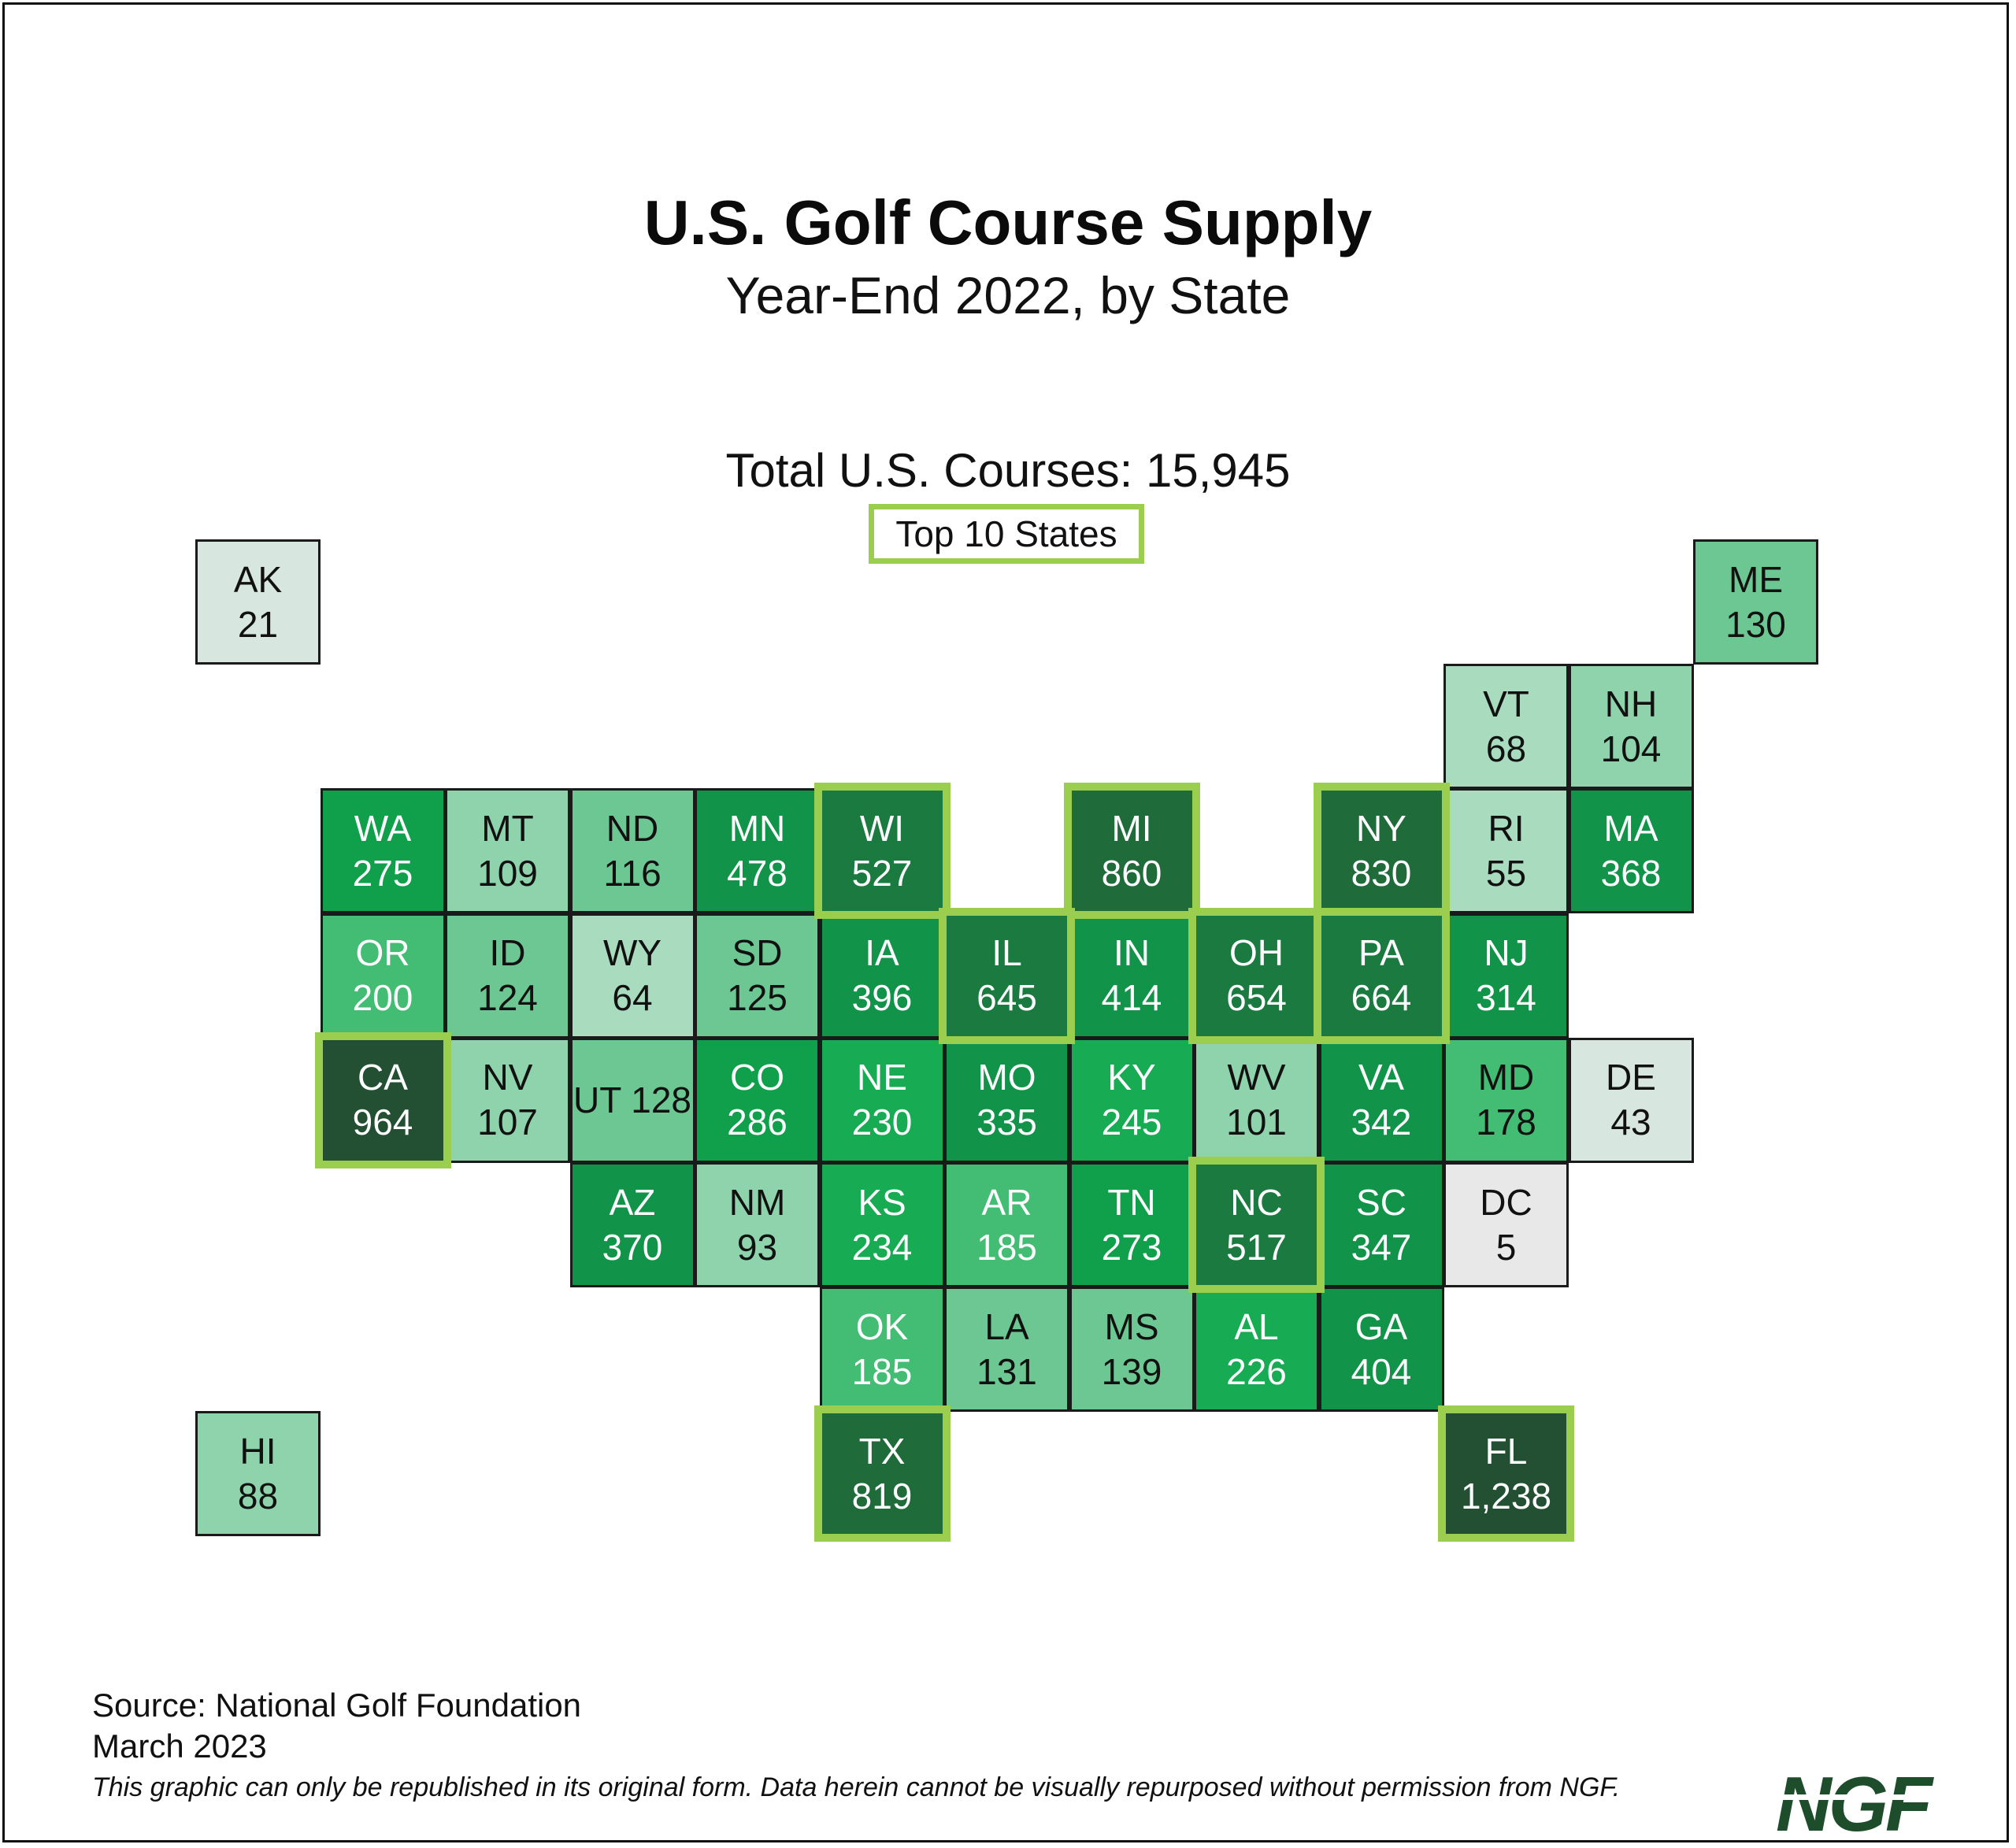 This screenshot has width=2016, height=1848. What do you see at coordinates (1131, 851) in the screenshot?
I see `state-tile-mi: MI 860` at bounding box center [1131, 851].